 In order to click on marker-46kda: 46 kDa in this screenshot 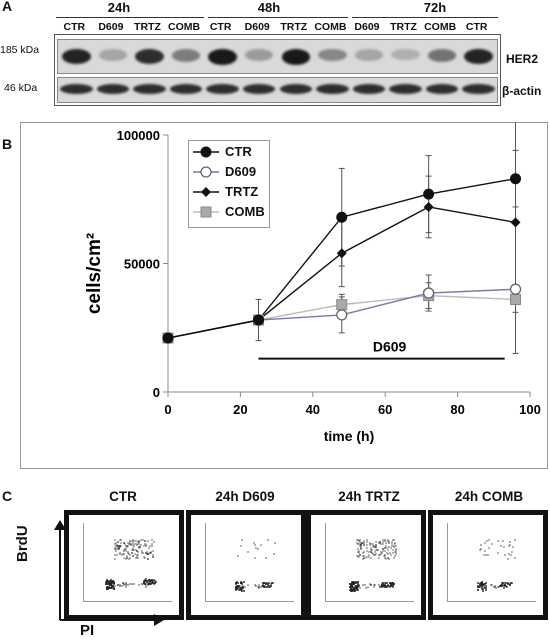, I will do `click(21, 88)`.